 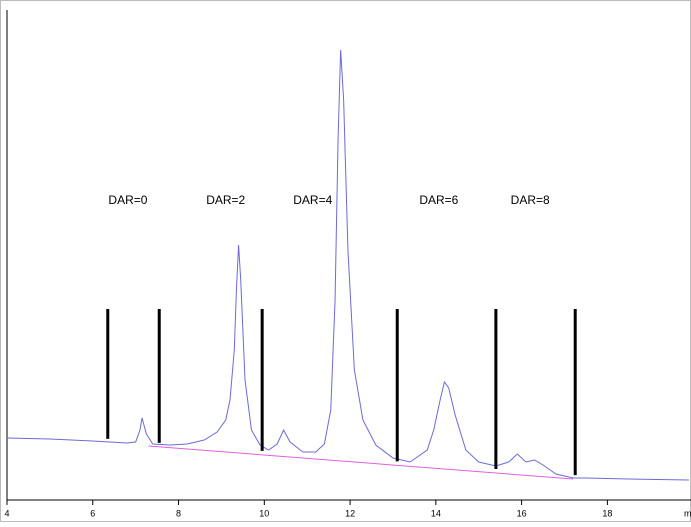 I want to click on baseline, so click(x=361, y=462).